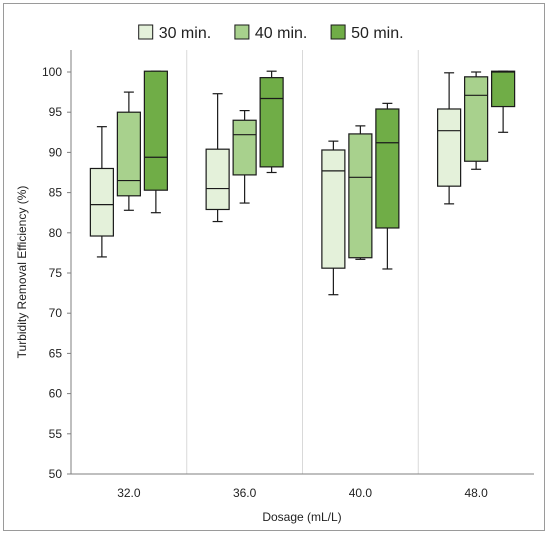  I want to click on box-50-min--36.0, so click(271, 122).